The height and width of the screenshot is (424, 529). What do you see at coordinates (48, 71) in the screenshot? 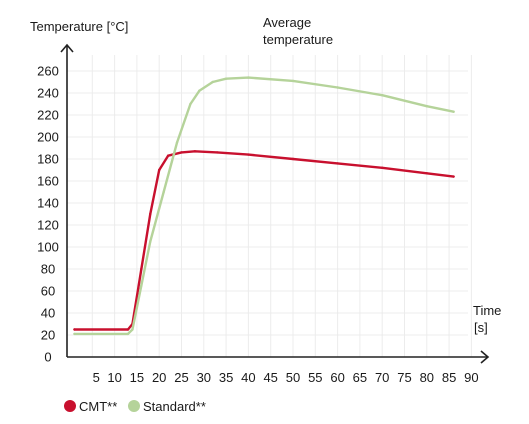
I see `y-tick-label: 260` at bounding box center [48, 71].